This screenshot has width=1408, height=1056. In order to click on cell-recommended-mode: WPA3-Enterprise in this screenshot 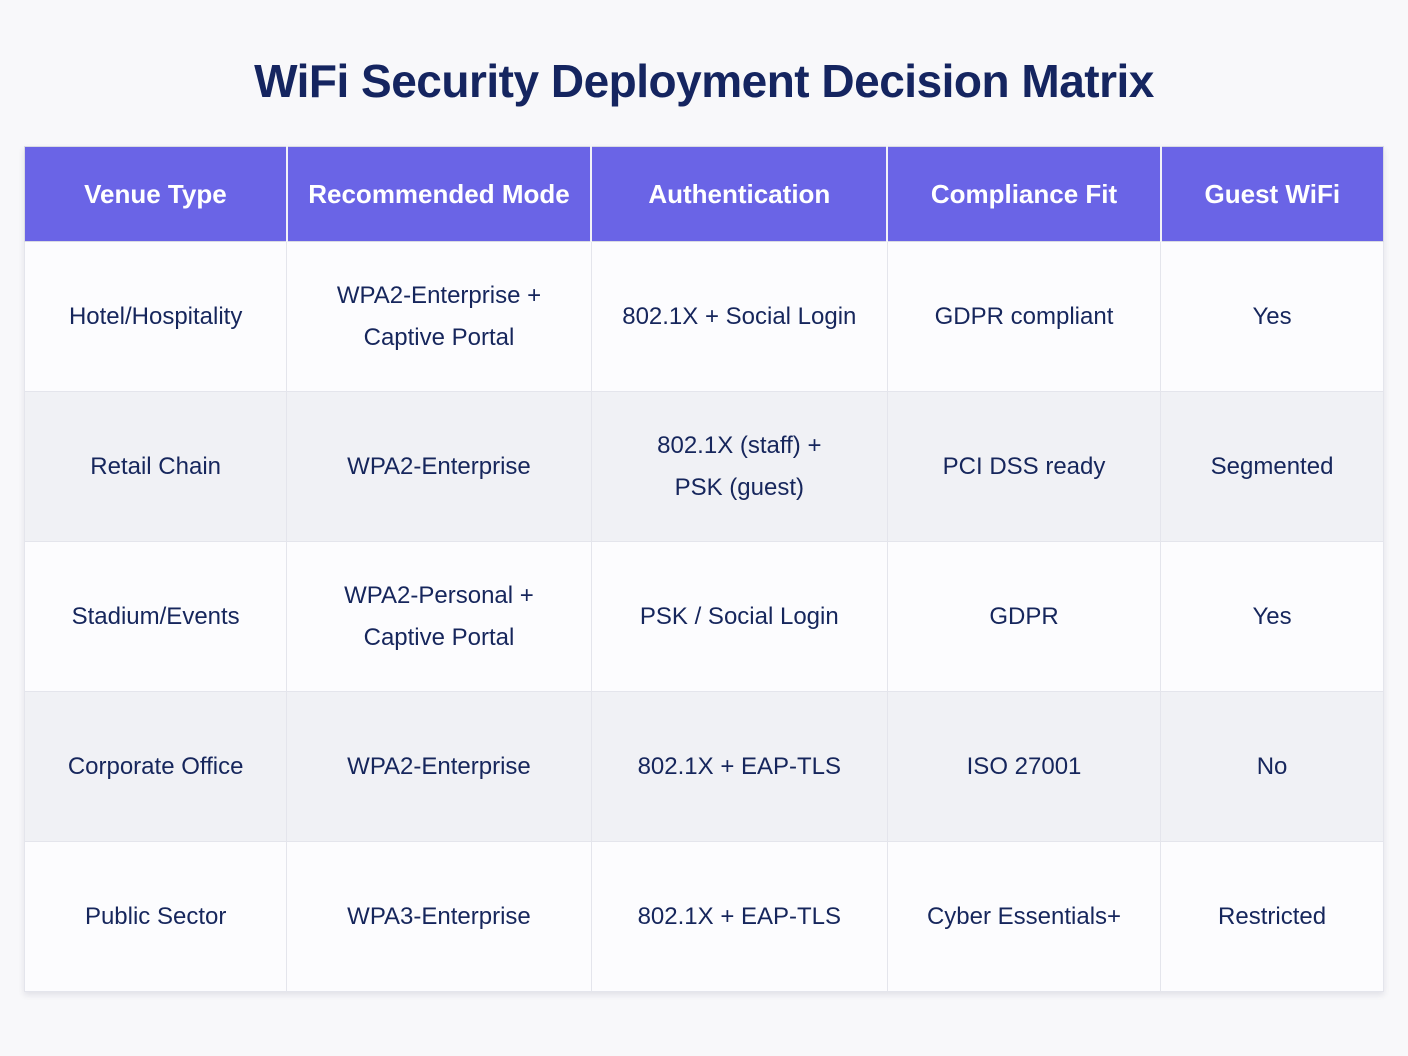, I will do `click(439, 916)`.